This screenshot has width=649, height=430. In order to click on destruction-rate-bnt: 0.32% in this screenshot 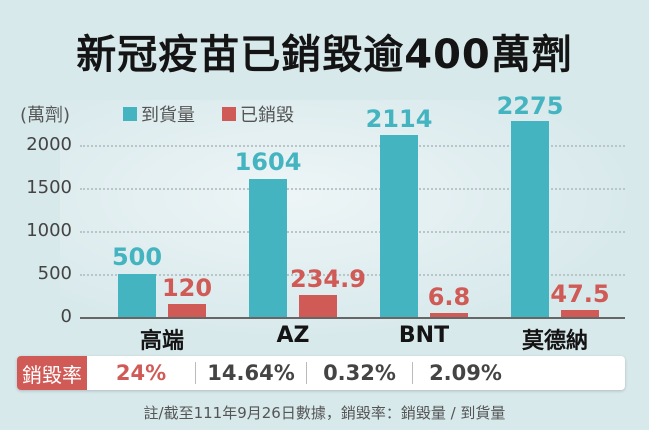, I will do `click(359, 373)`.